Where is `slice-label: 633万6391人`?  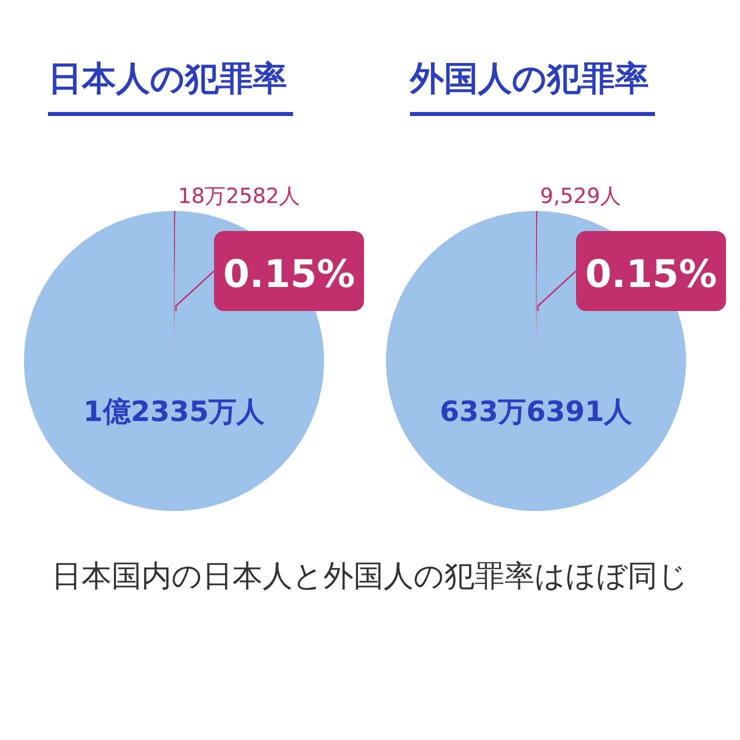
slice-label: 633万6391人 is located at coordinates (537, 411).